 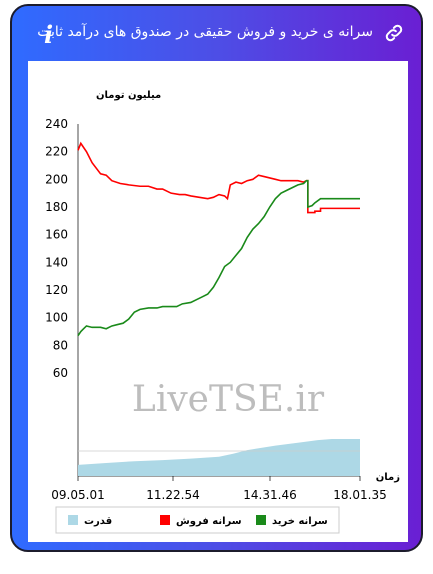 I want to click on y-tick-label: 160, so click(x=56, y=235).